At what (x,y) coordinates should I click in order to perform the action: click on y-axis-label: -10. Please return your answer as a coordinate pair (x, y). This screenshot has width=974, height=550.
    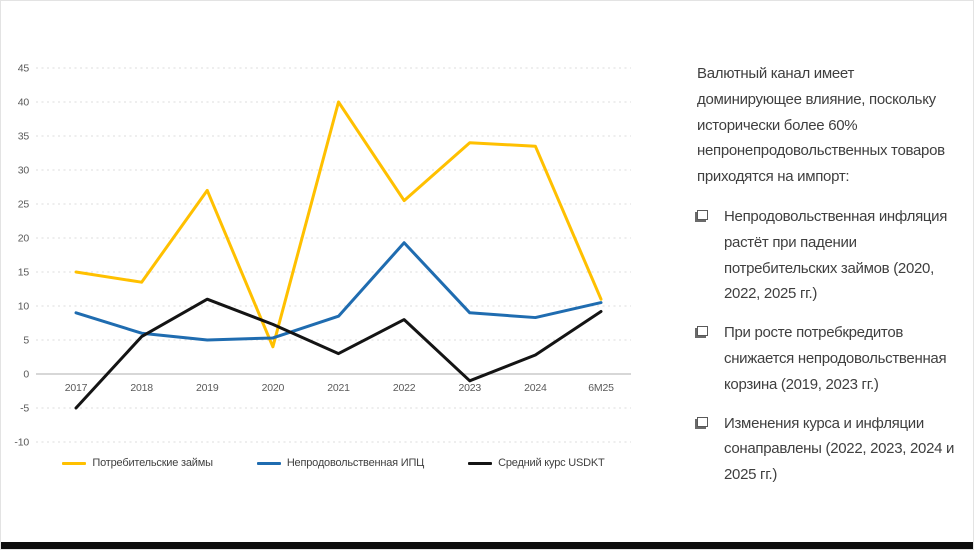
    Looking at the image, I should click on (21, 443).